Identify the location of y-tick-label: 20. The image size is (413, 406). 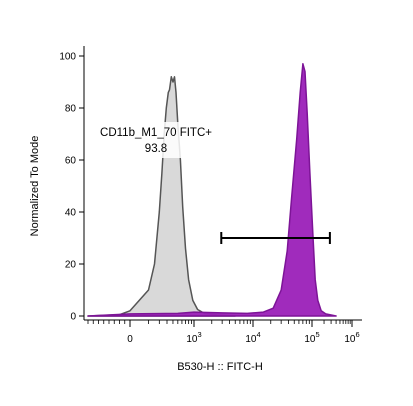
(71, 265).